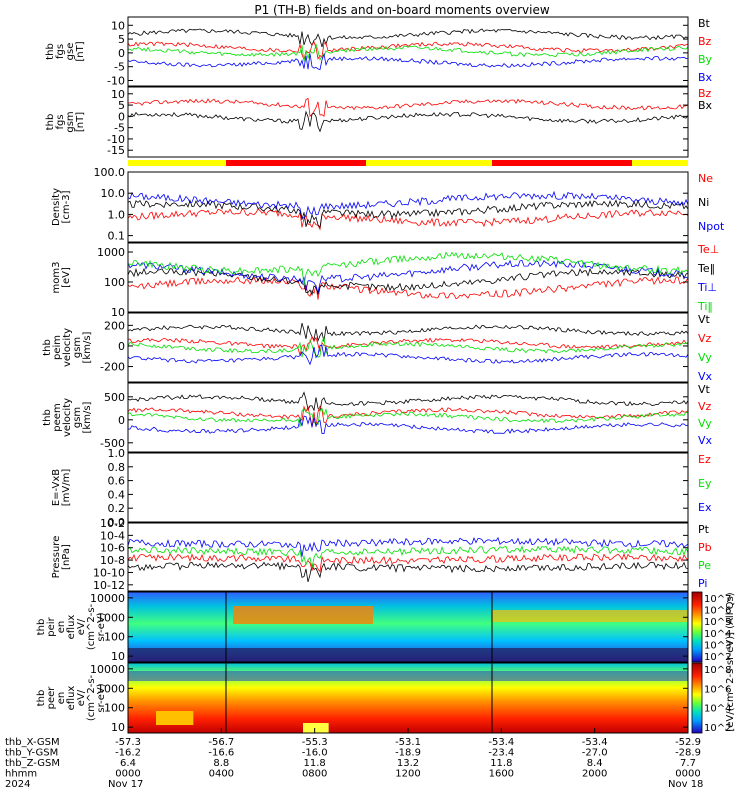 This screenshot has width=750, height=804. I want to click on y-tick-label: 0.4, so click(117, 494).